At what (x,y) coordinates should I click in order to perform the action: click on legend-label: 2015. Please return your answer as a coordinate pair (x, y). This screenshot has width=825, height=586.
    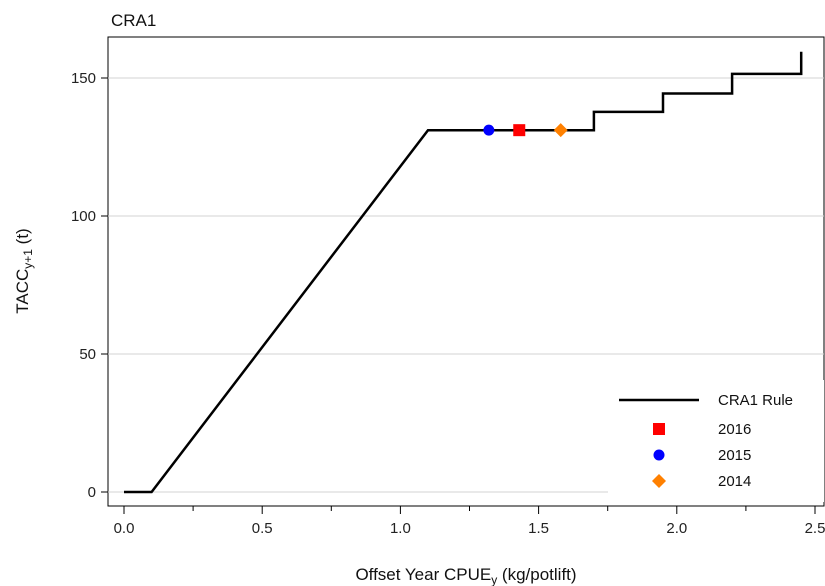
    Looking at the image, I should click on (734, 455).